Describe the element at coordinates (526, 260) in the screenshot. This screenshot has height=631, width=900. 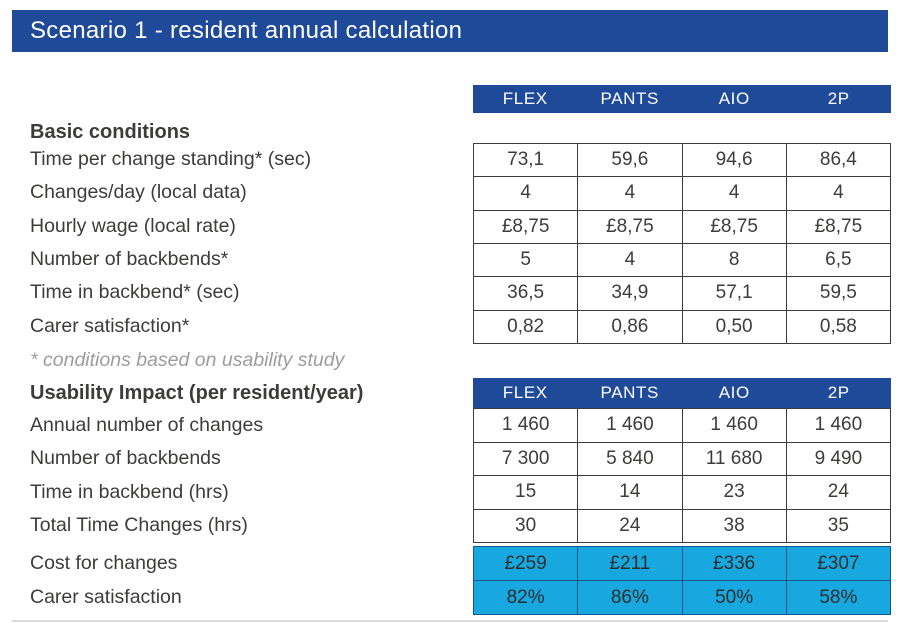
I see `data-cell: 5` at that location.